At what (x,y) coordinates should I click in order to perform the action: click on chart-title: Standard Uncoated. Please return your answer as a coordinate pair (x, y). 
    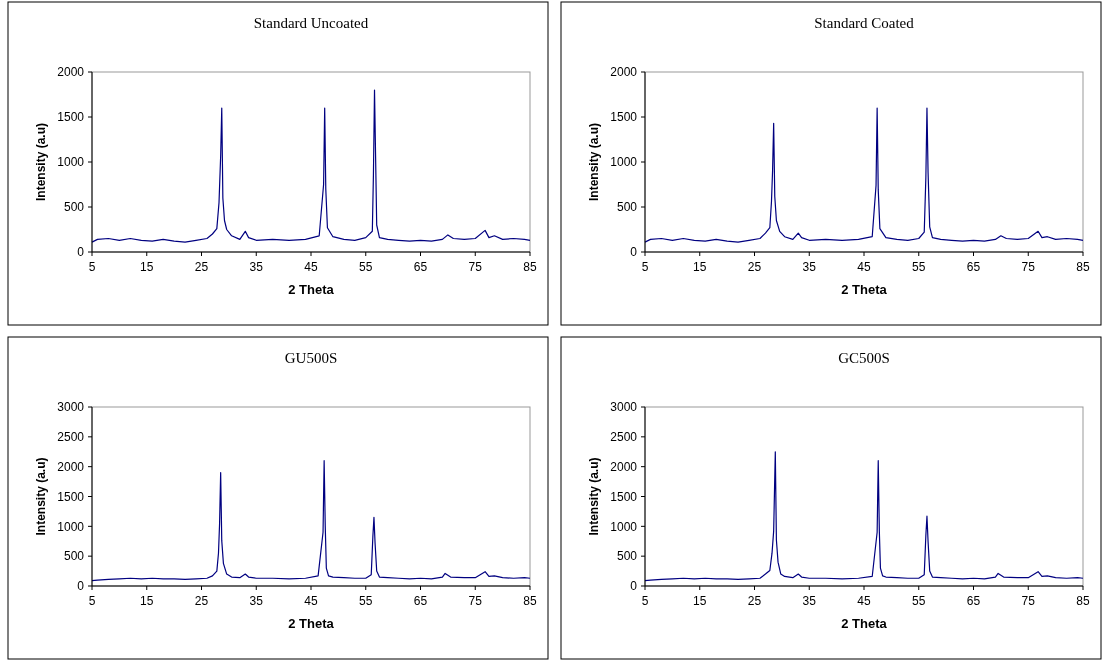
    Looking at the image, I should click on (311, 23).